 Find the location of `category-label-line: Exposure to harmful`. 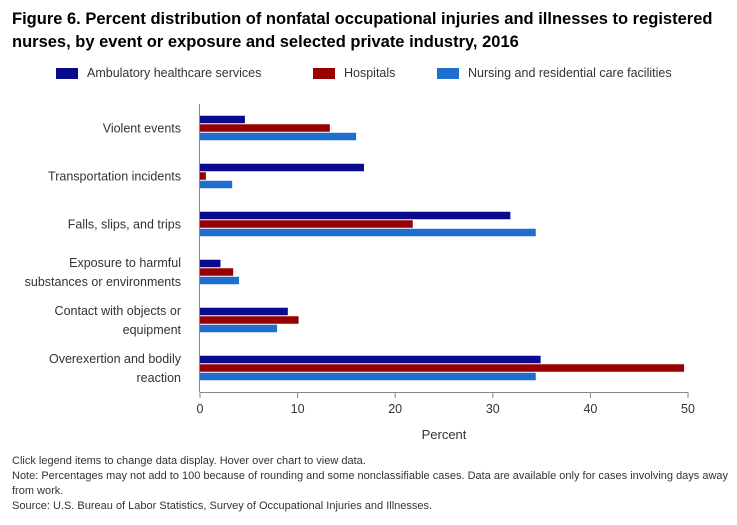

category-label-line: Exposure to harmful is located at coordinates (125, 263).